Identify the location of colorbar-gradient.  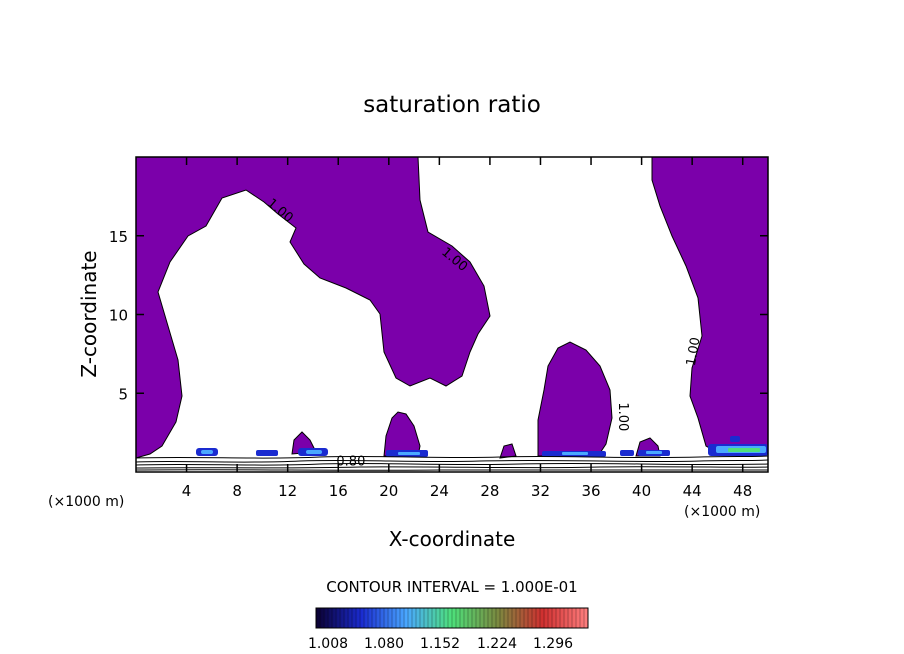
(452, 618).